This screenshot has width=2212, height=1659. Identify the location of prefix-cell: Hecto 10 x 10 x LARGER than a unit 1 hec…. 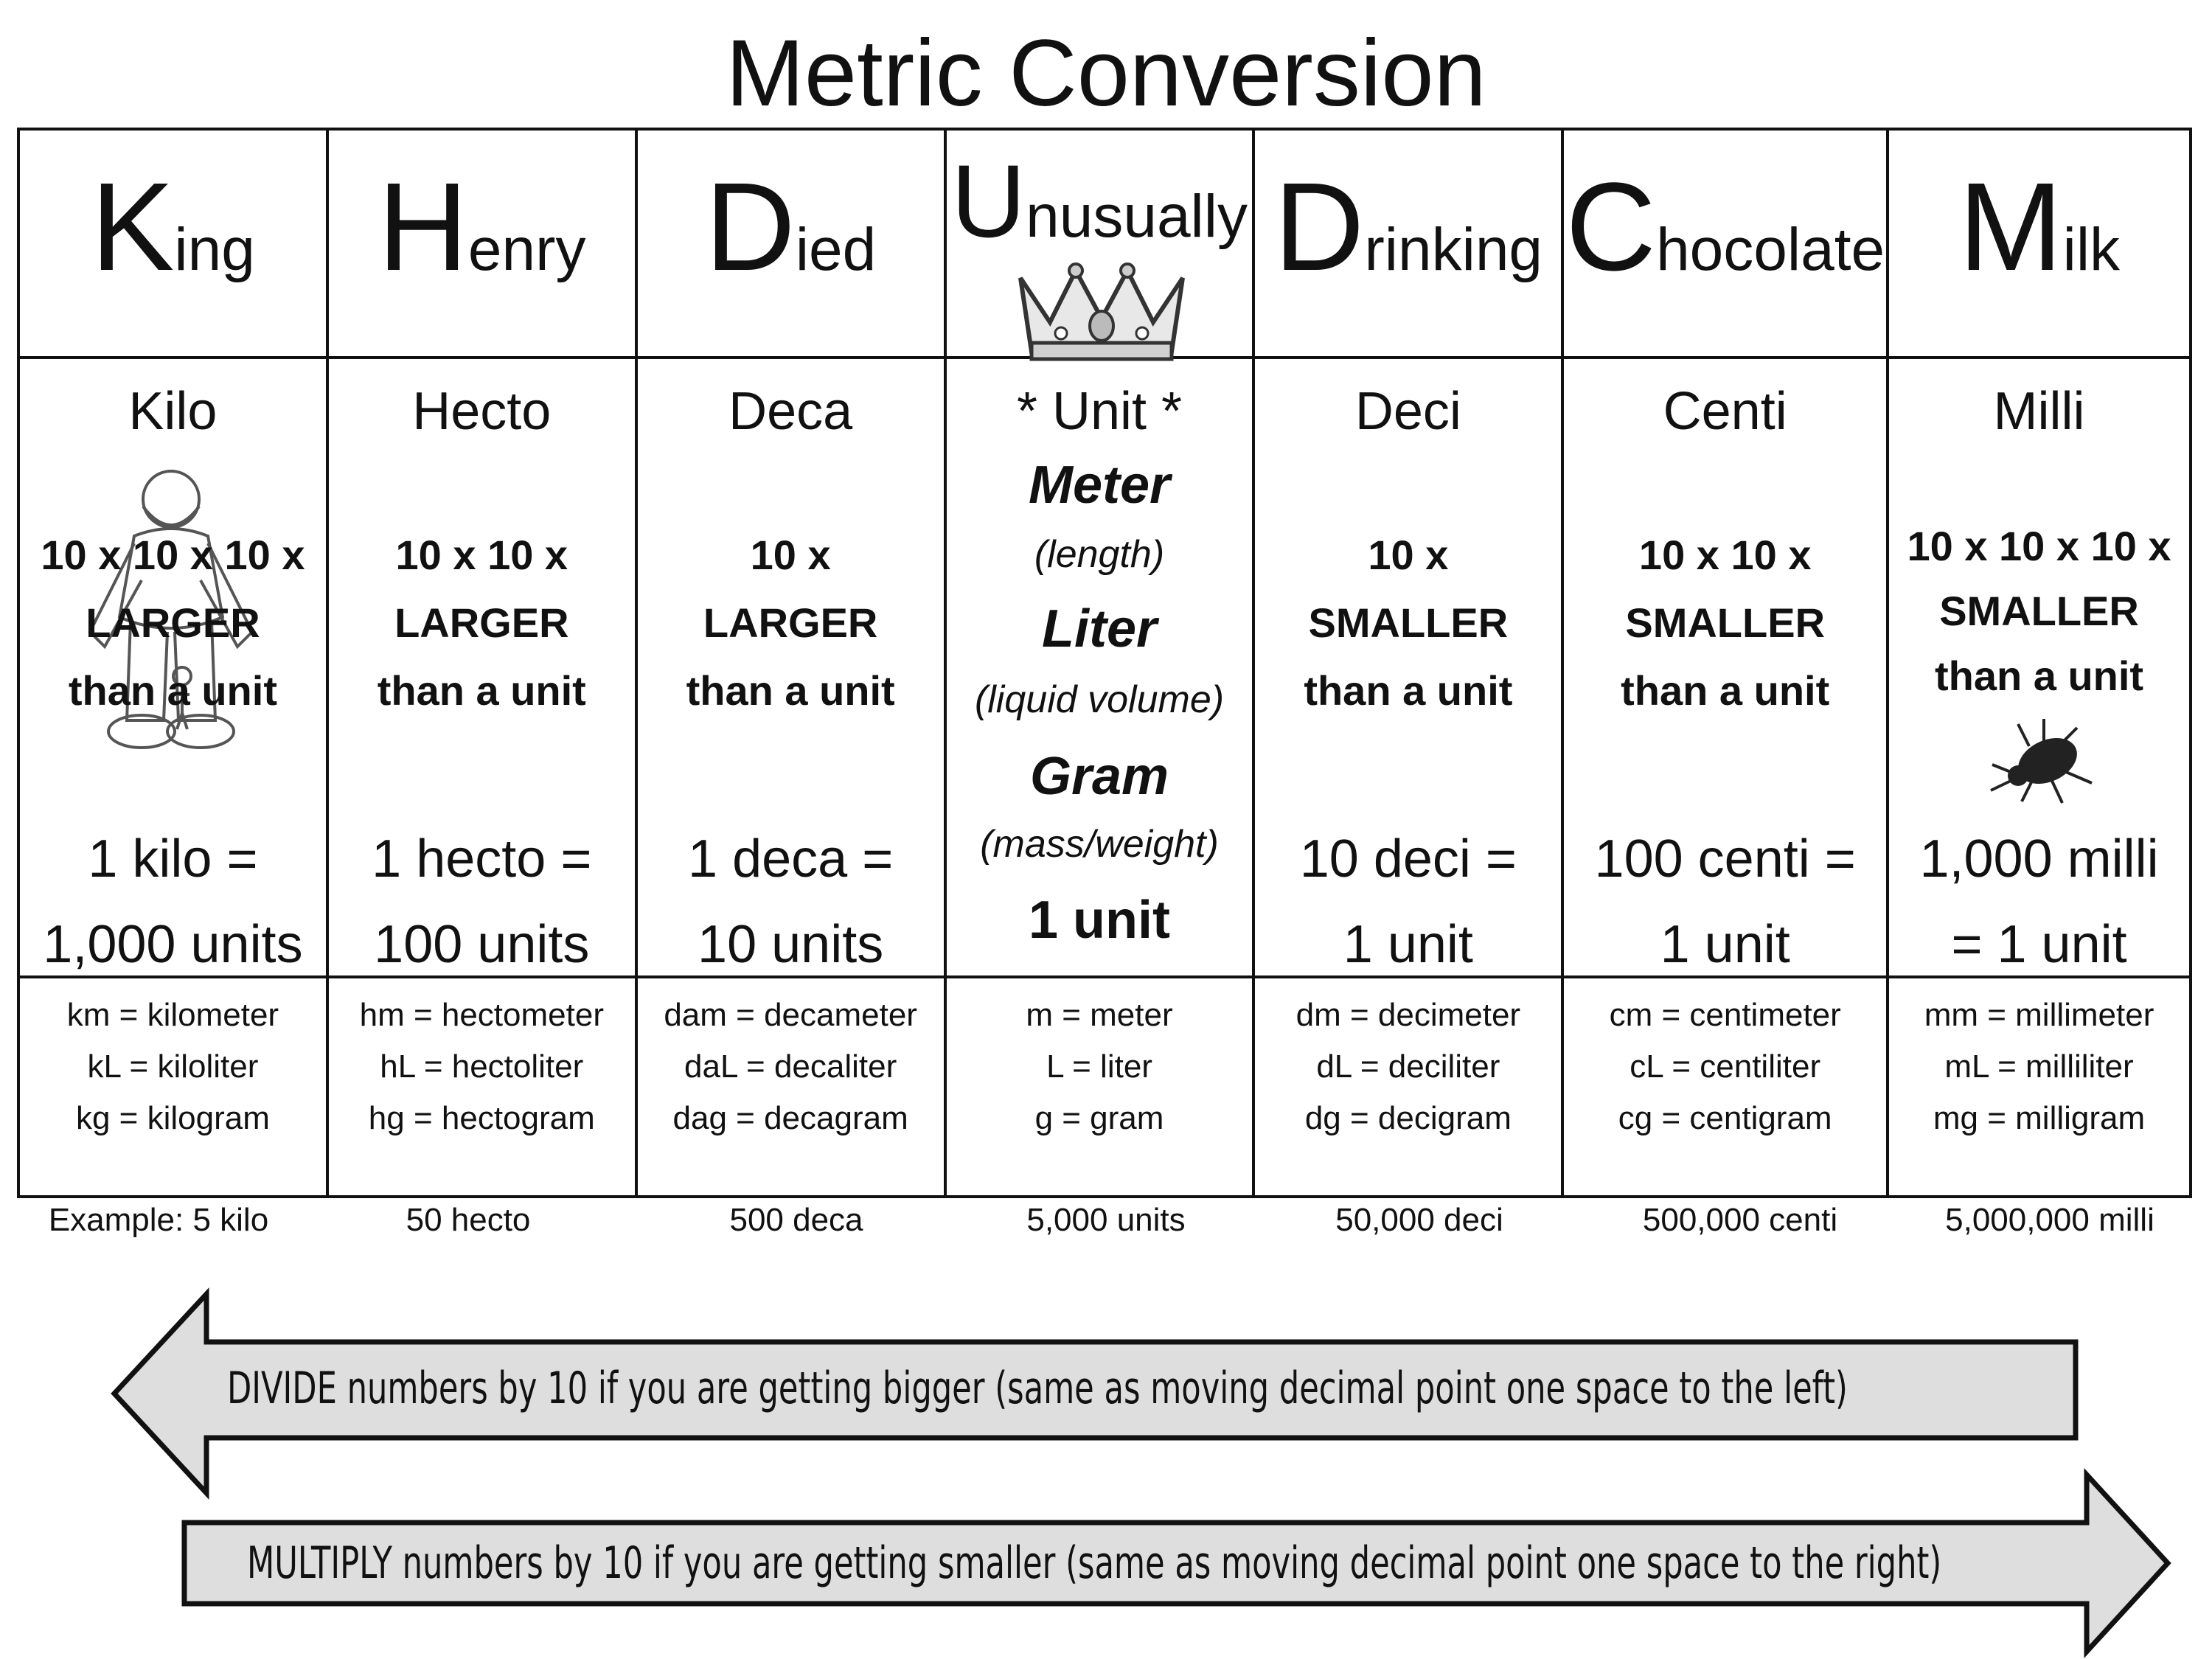
(481, 668).